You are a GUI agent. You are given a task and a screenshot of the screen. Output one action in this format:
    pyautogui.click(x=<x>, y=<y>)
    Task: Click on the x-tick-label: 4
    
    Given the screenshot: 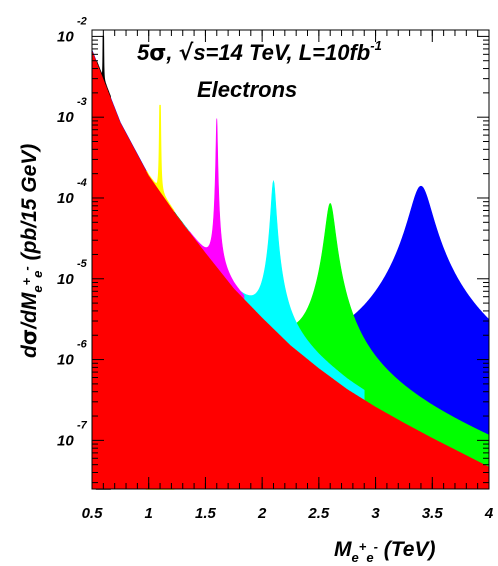 What is the action you would take?
    pyautogui.click(x=489, y=513)
    